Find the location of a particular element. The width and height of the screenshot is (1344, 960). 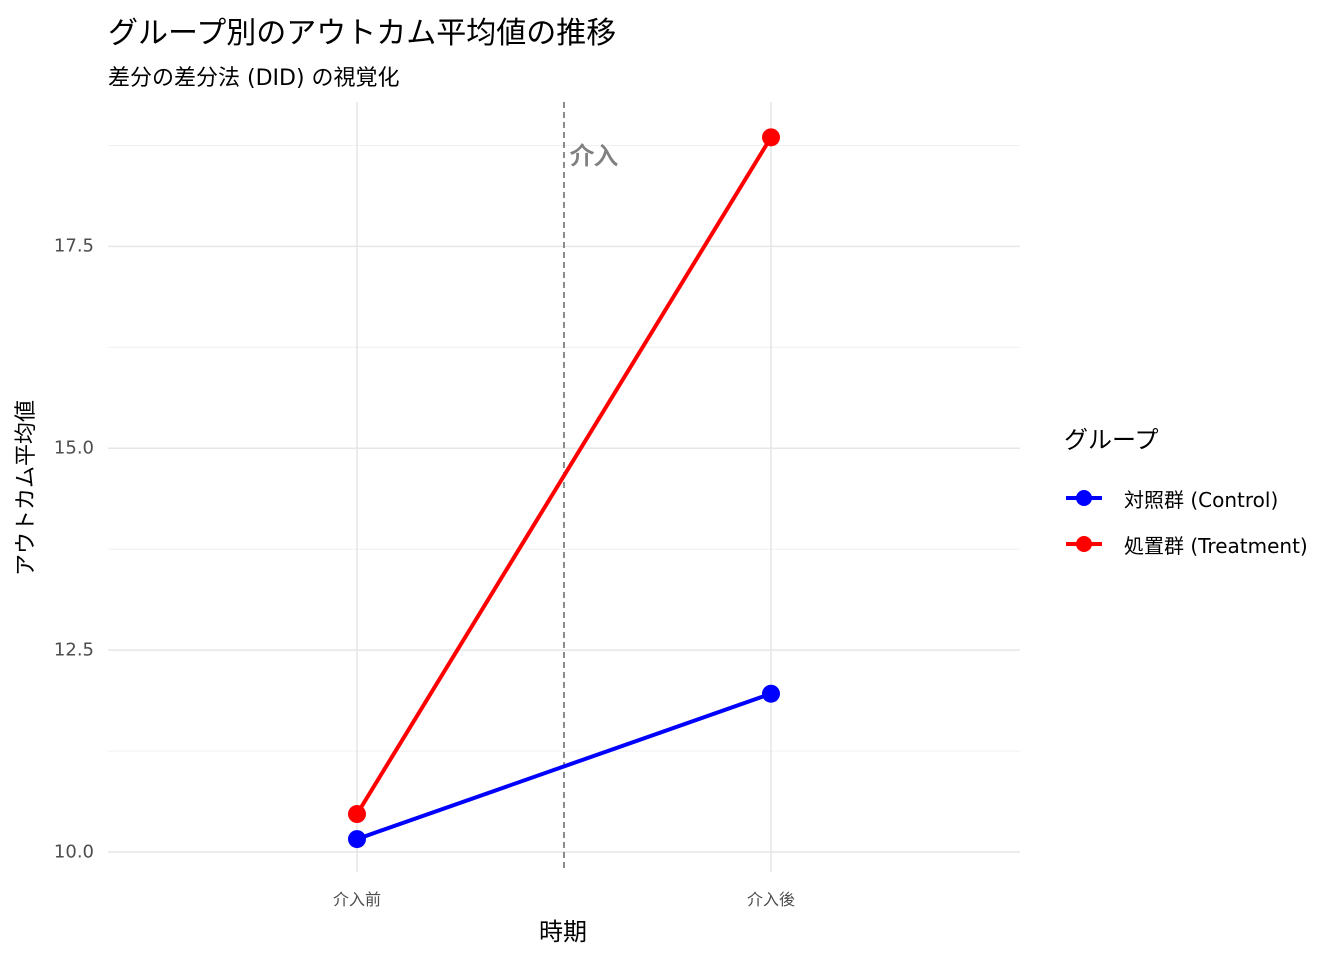

legend-item-treatment: 処置群 (Treatment) is located at coordinates (1186, 544).